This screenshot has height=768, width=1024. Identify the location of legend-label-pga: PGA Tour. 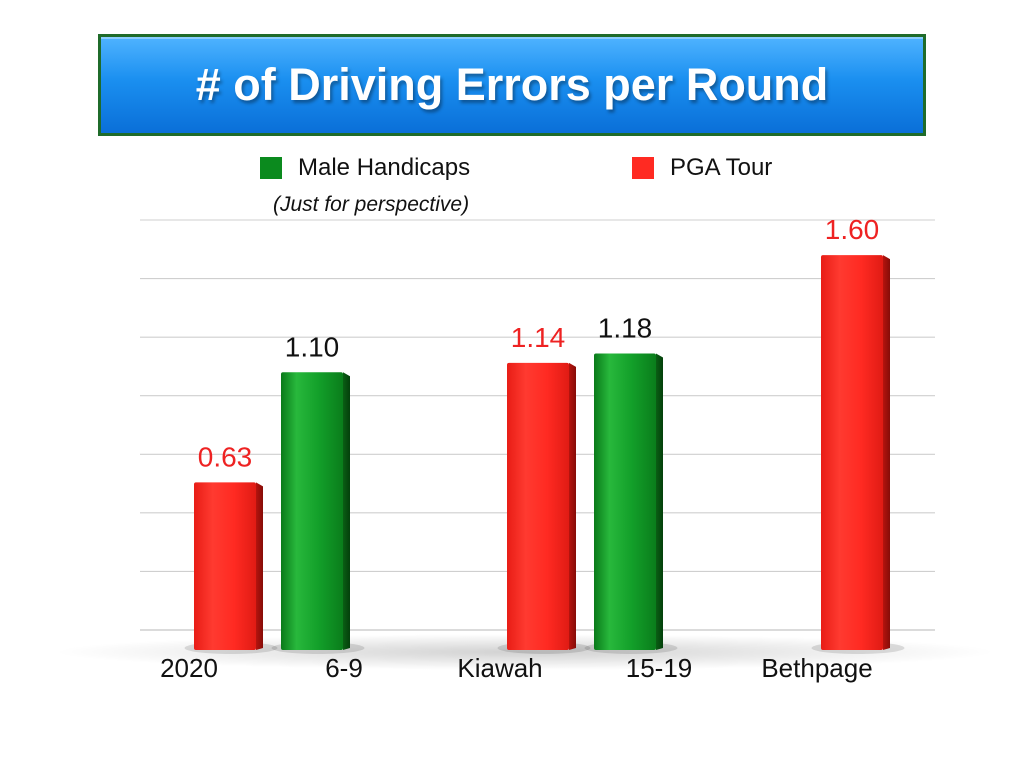
(721, 167).